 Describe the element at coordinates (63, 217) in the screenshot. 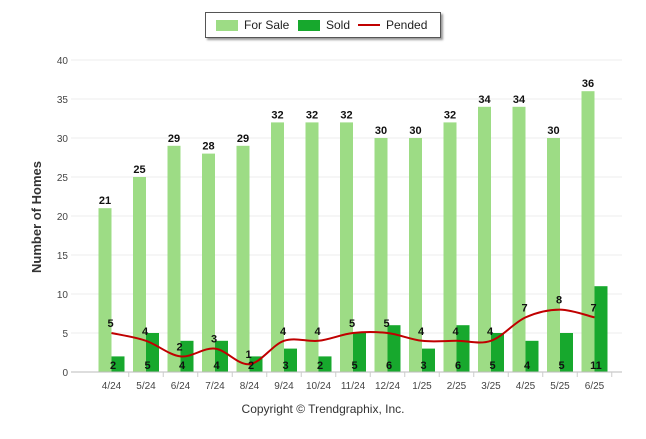

I see `y-tick-label: 20` at that location.